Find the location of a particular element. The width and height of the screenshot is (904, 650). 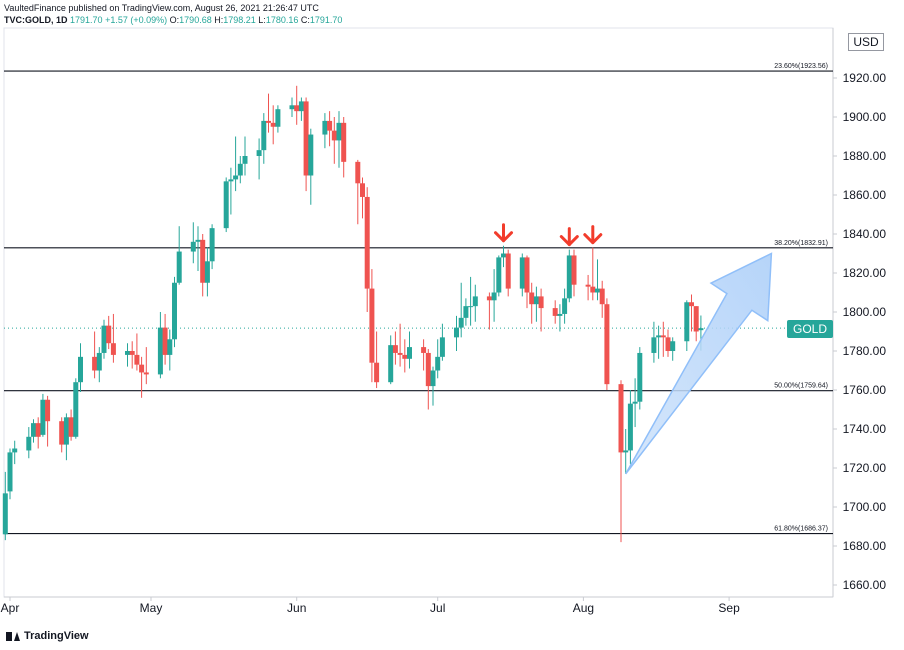

fib-label: 23.60%(1923.56) is located at coordinates (801, 66).